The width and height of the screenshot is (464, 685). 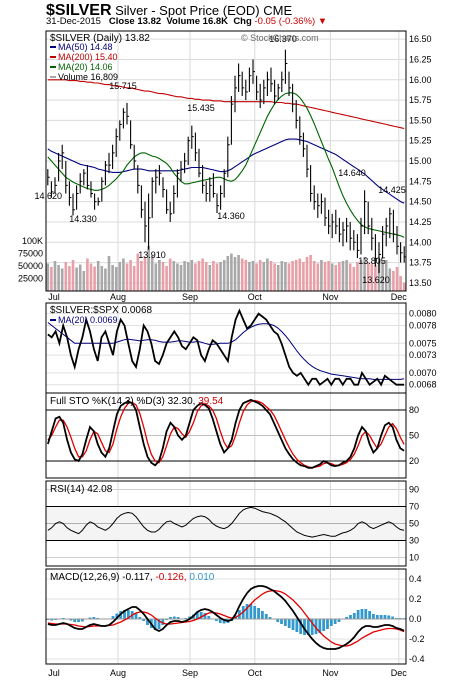 What do you see at coordinates (118, 297) in the screenshot?
I see `month-label: Aug` at bounding box center [118, 297].